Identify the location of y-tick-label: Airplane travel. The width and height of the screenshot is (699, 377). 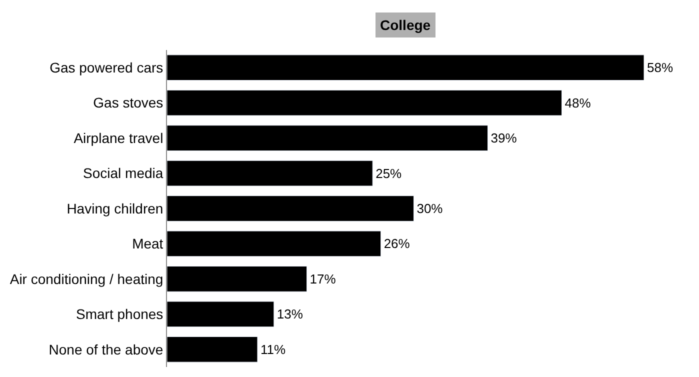
(119, 138).